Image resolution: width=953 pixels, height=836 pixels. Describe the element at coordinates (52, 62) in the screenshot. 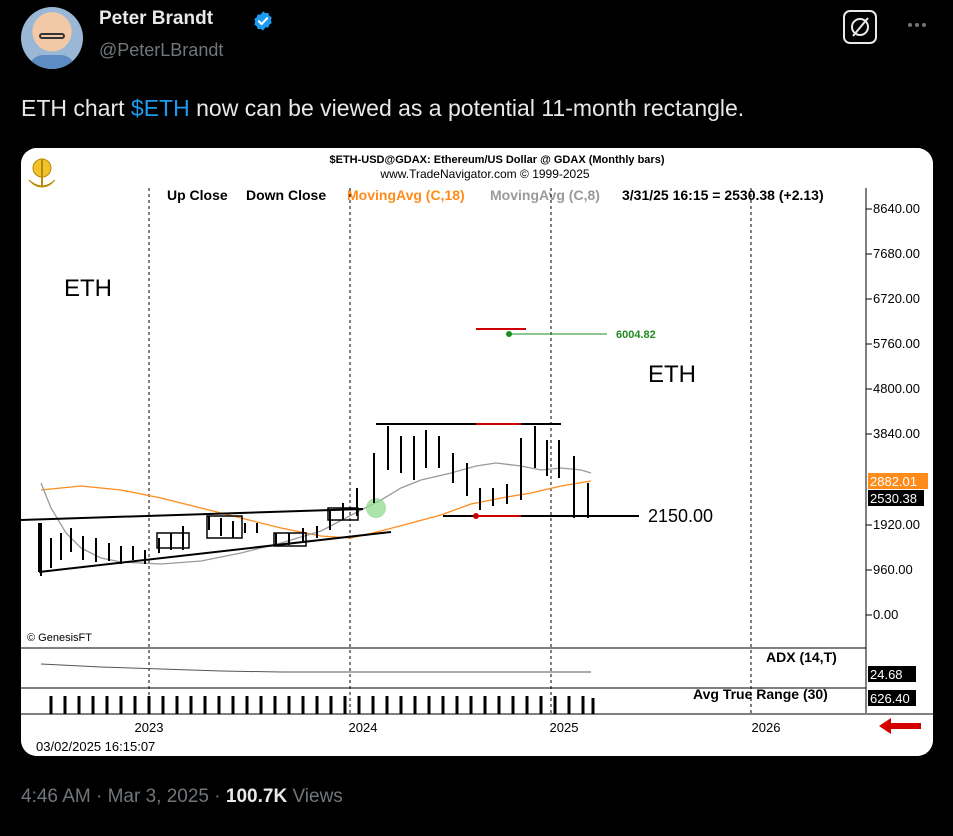

I see `avatar-shirt` at that location.